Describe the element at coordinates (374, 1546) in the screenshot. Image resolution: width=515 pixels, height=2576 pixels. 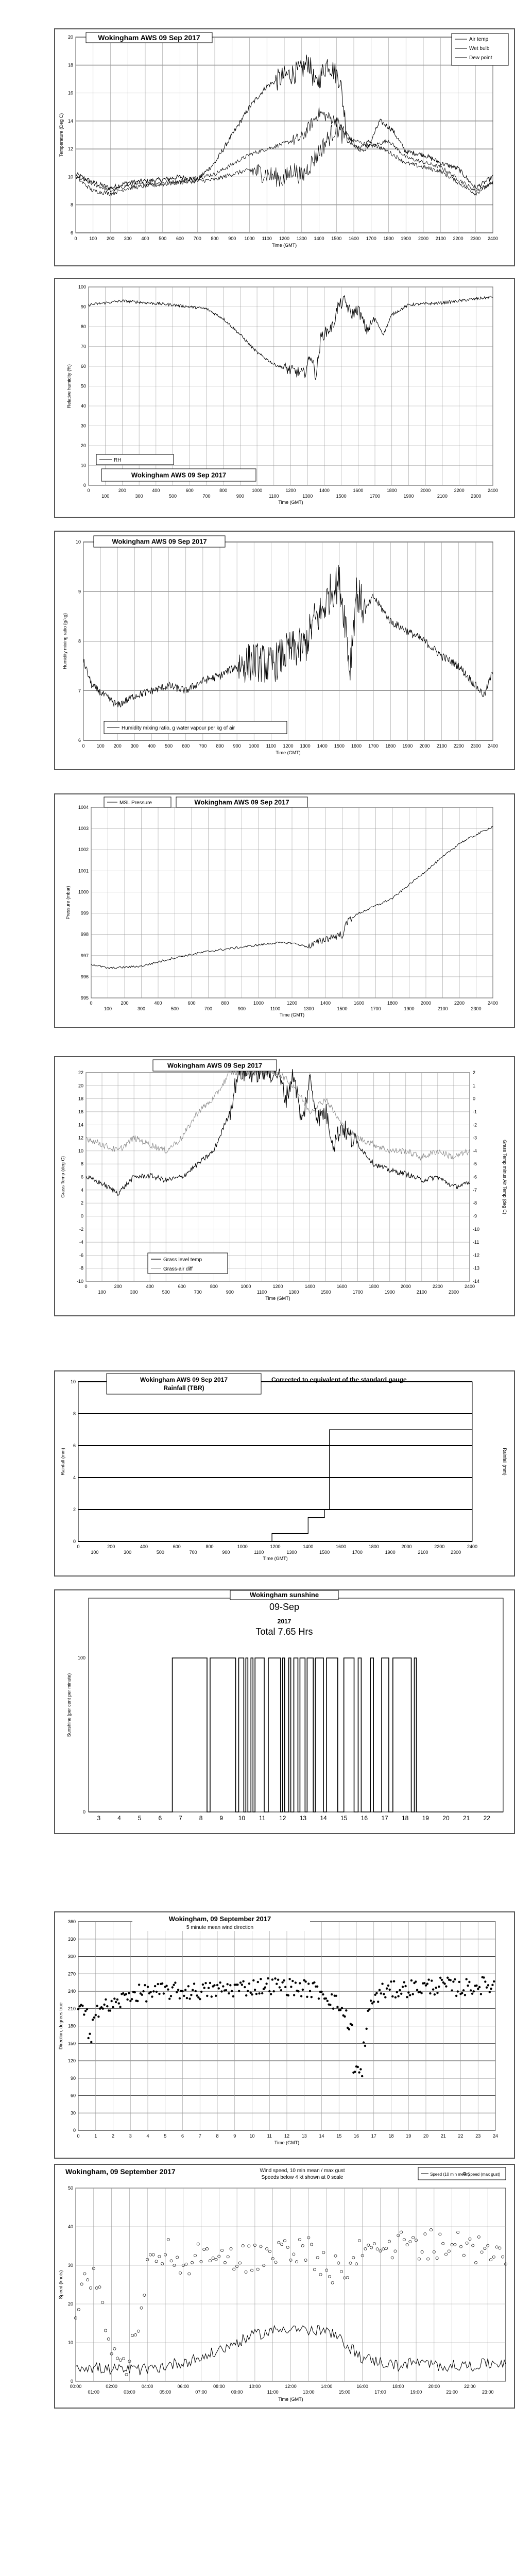
I see `x-tick-label: 1800` at that location.